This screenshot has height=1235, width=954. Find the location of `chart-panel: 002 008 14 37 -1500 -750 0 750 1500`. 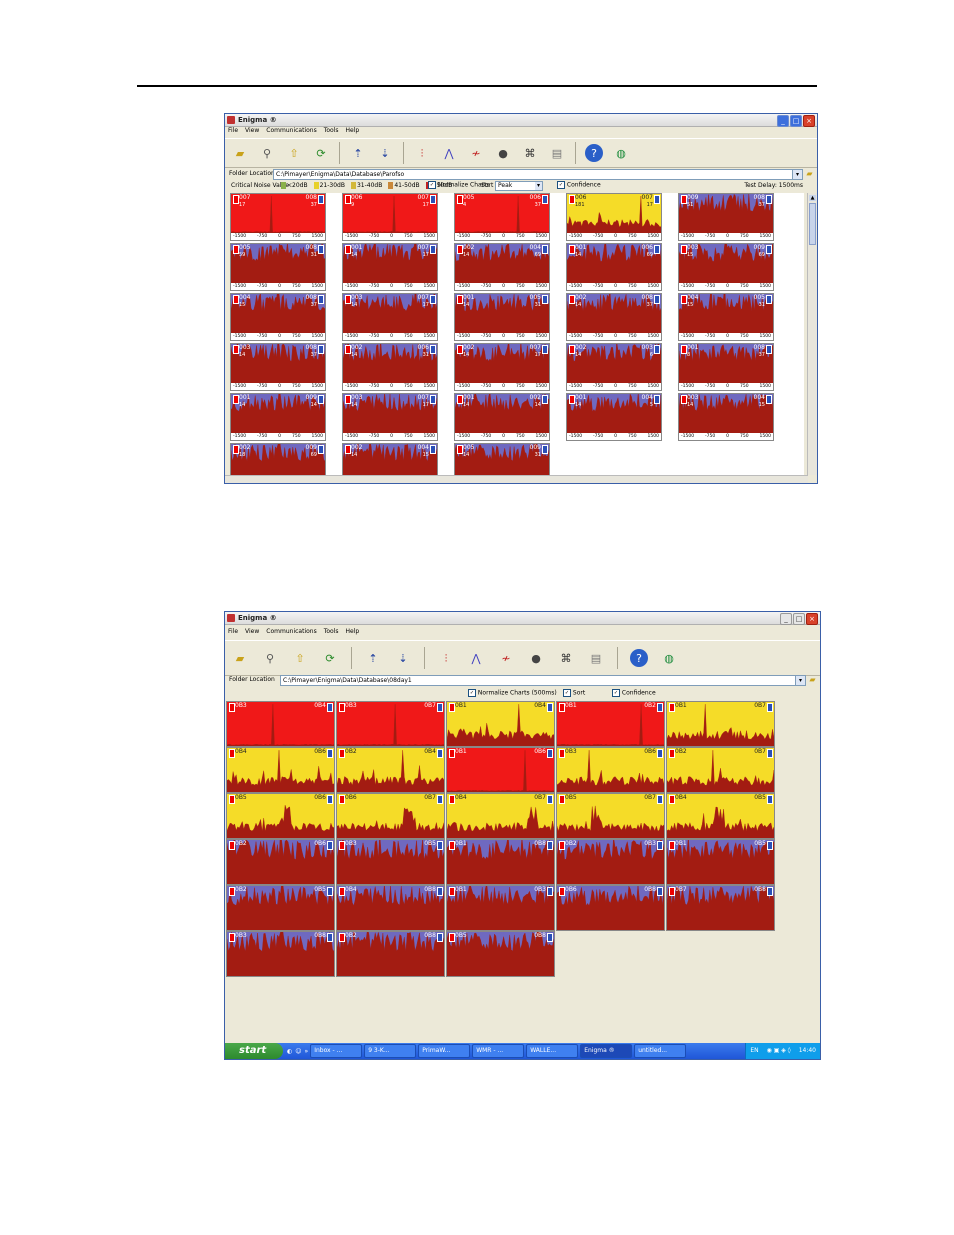

chart-panel: 002 008 14 37 -1500 -750 0 750 1500 is located at coordinates (614, 317).